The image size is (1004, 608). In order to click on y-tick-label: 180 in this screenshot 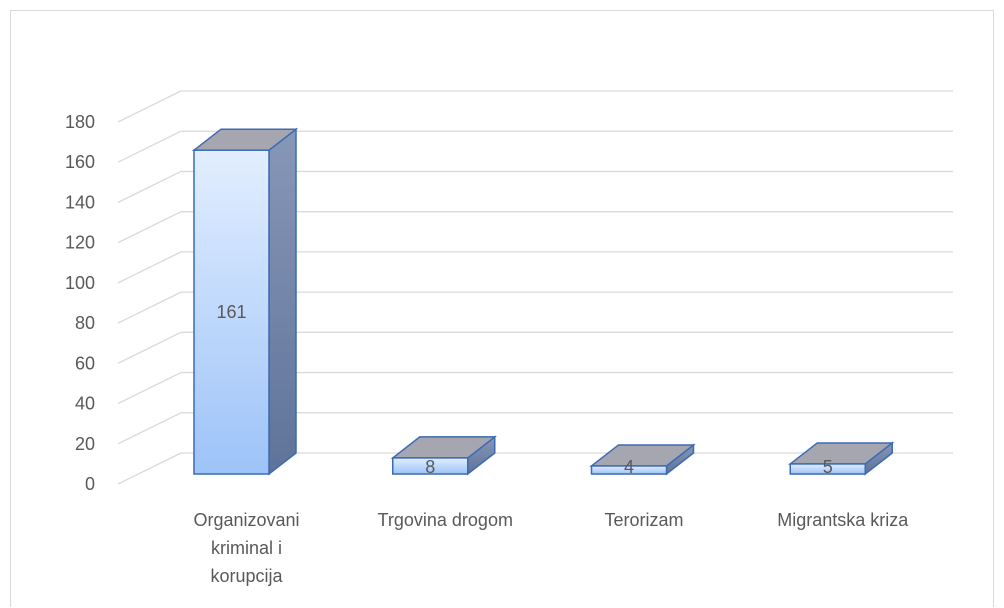, I will do `click(80, 122)`.